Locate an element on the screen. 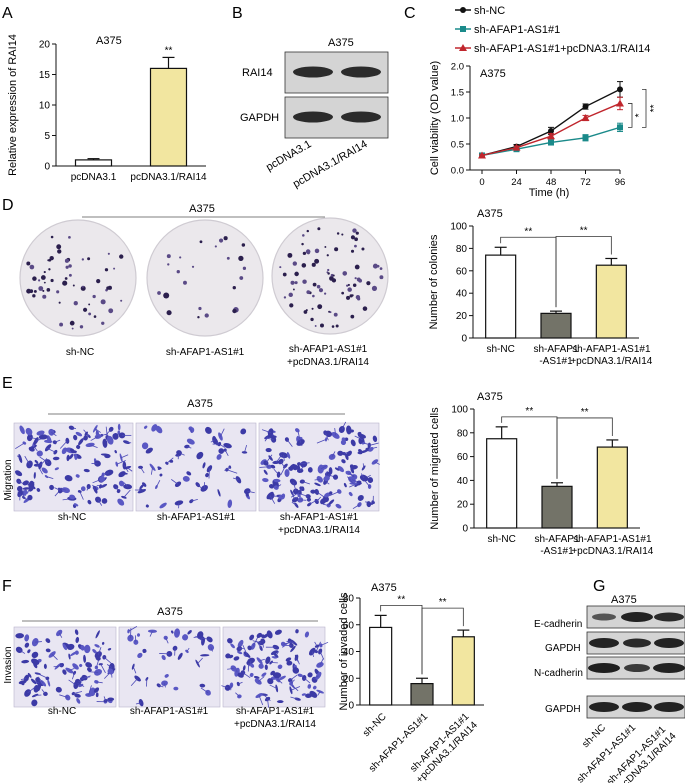  chart-a-x-label-1-line-1: pcDNA3.1/RAI14 is located at coordinates (168, 177).